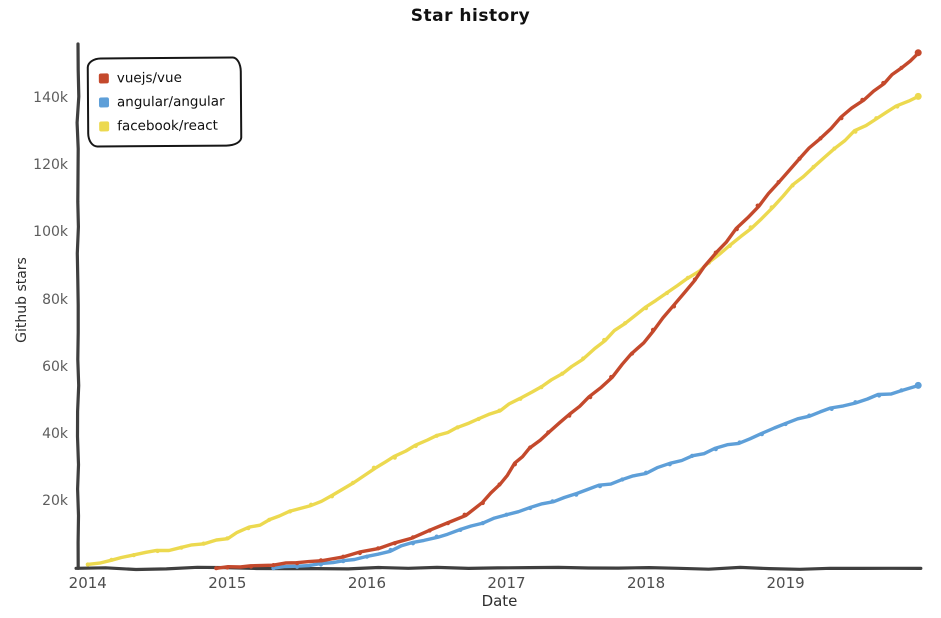 The width and height of the screenshot is (941, 618). What do you see at coordinates (50, 232) in the screenshot?
I see `y-tick-label: 100k` at bounding box center [50, 232].